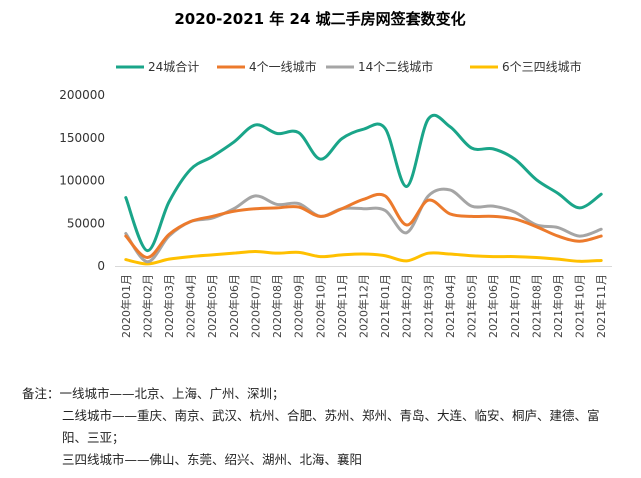 This screenshot has height=478, width=641. What do you see at coordinates (428, 306) in the screenshot?
I see `x-tick-label: 2021年03月` at bounding box center [428, 306].